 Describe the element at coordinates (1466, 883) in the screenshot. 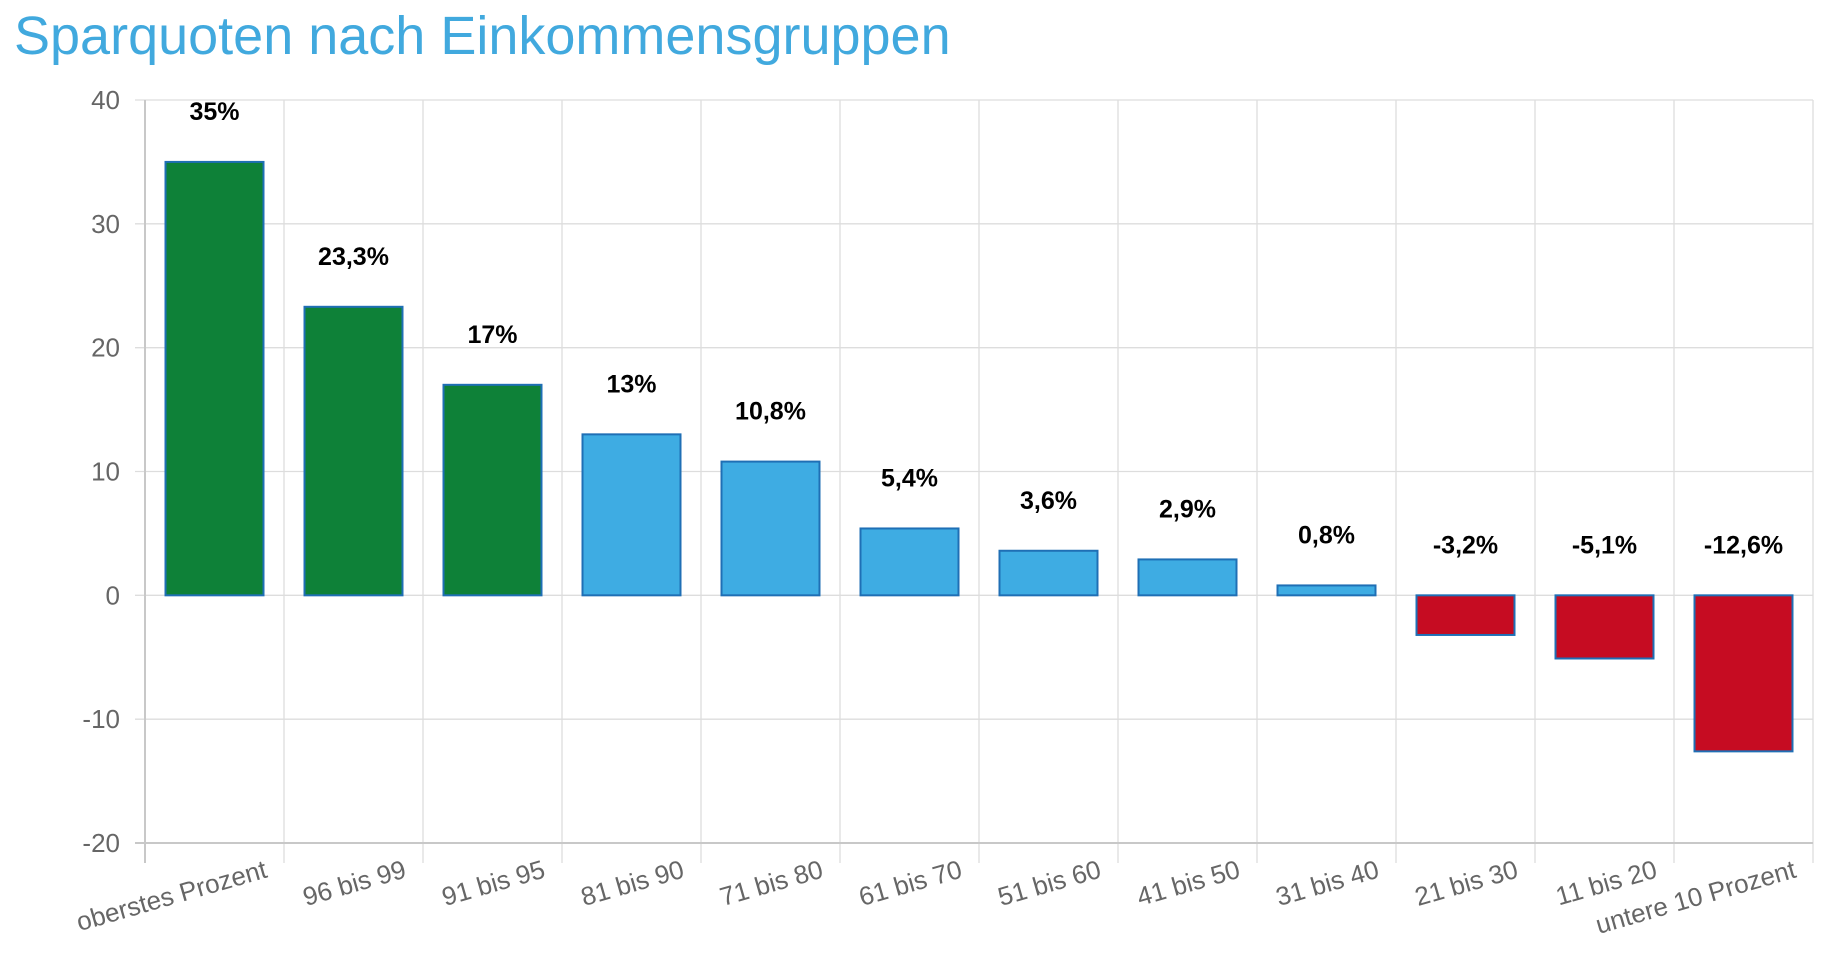

I see `x-tick-label: 21 bis 30` at that location.